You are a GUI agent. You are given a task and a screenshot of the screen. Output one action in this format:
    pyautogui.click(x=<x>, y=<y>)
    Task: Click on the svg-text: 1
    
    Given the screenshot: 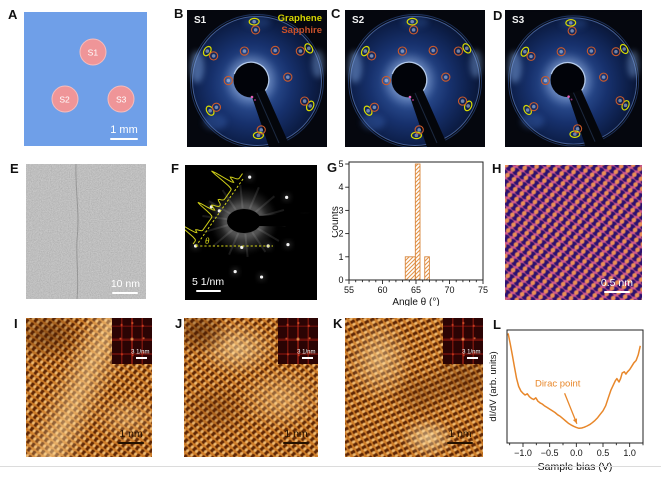 What is the action you would take?
    pyautogui.click(x=340, y=257)
    